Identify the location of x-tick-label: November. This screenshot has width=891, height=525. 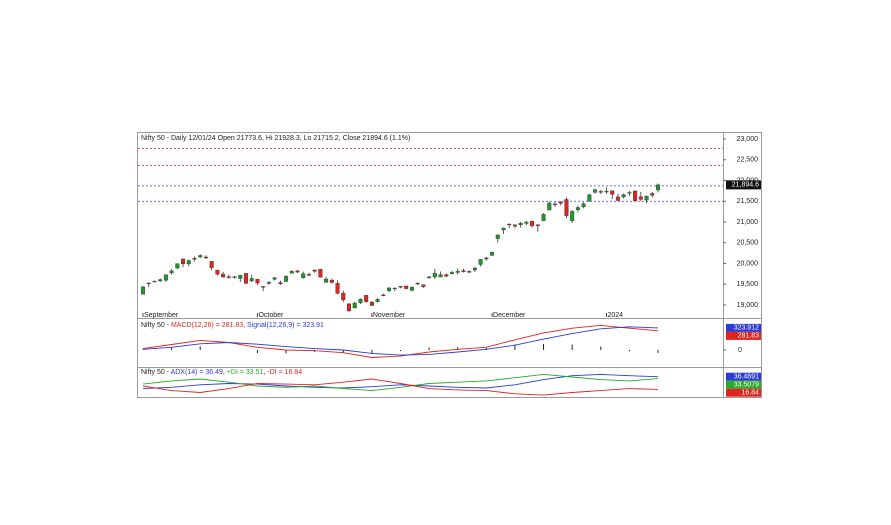
(389, 315).